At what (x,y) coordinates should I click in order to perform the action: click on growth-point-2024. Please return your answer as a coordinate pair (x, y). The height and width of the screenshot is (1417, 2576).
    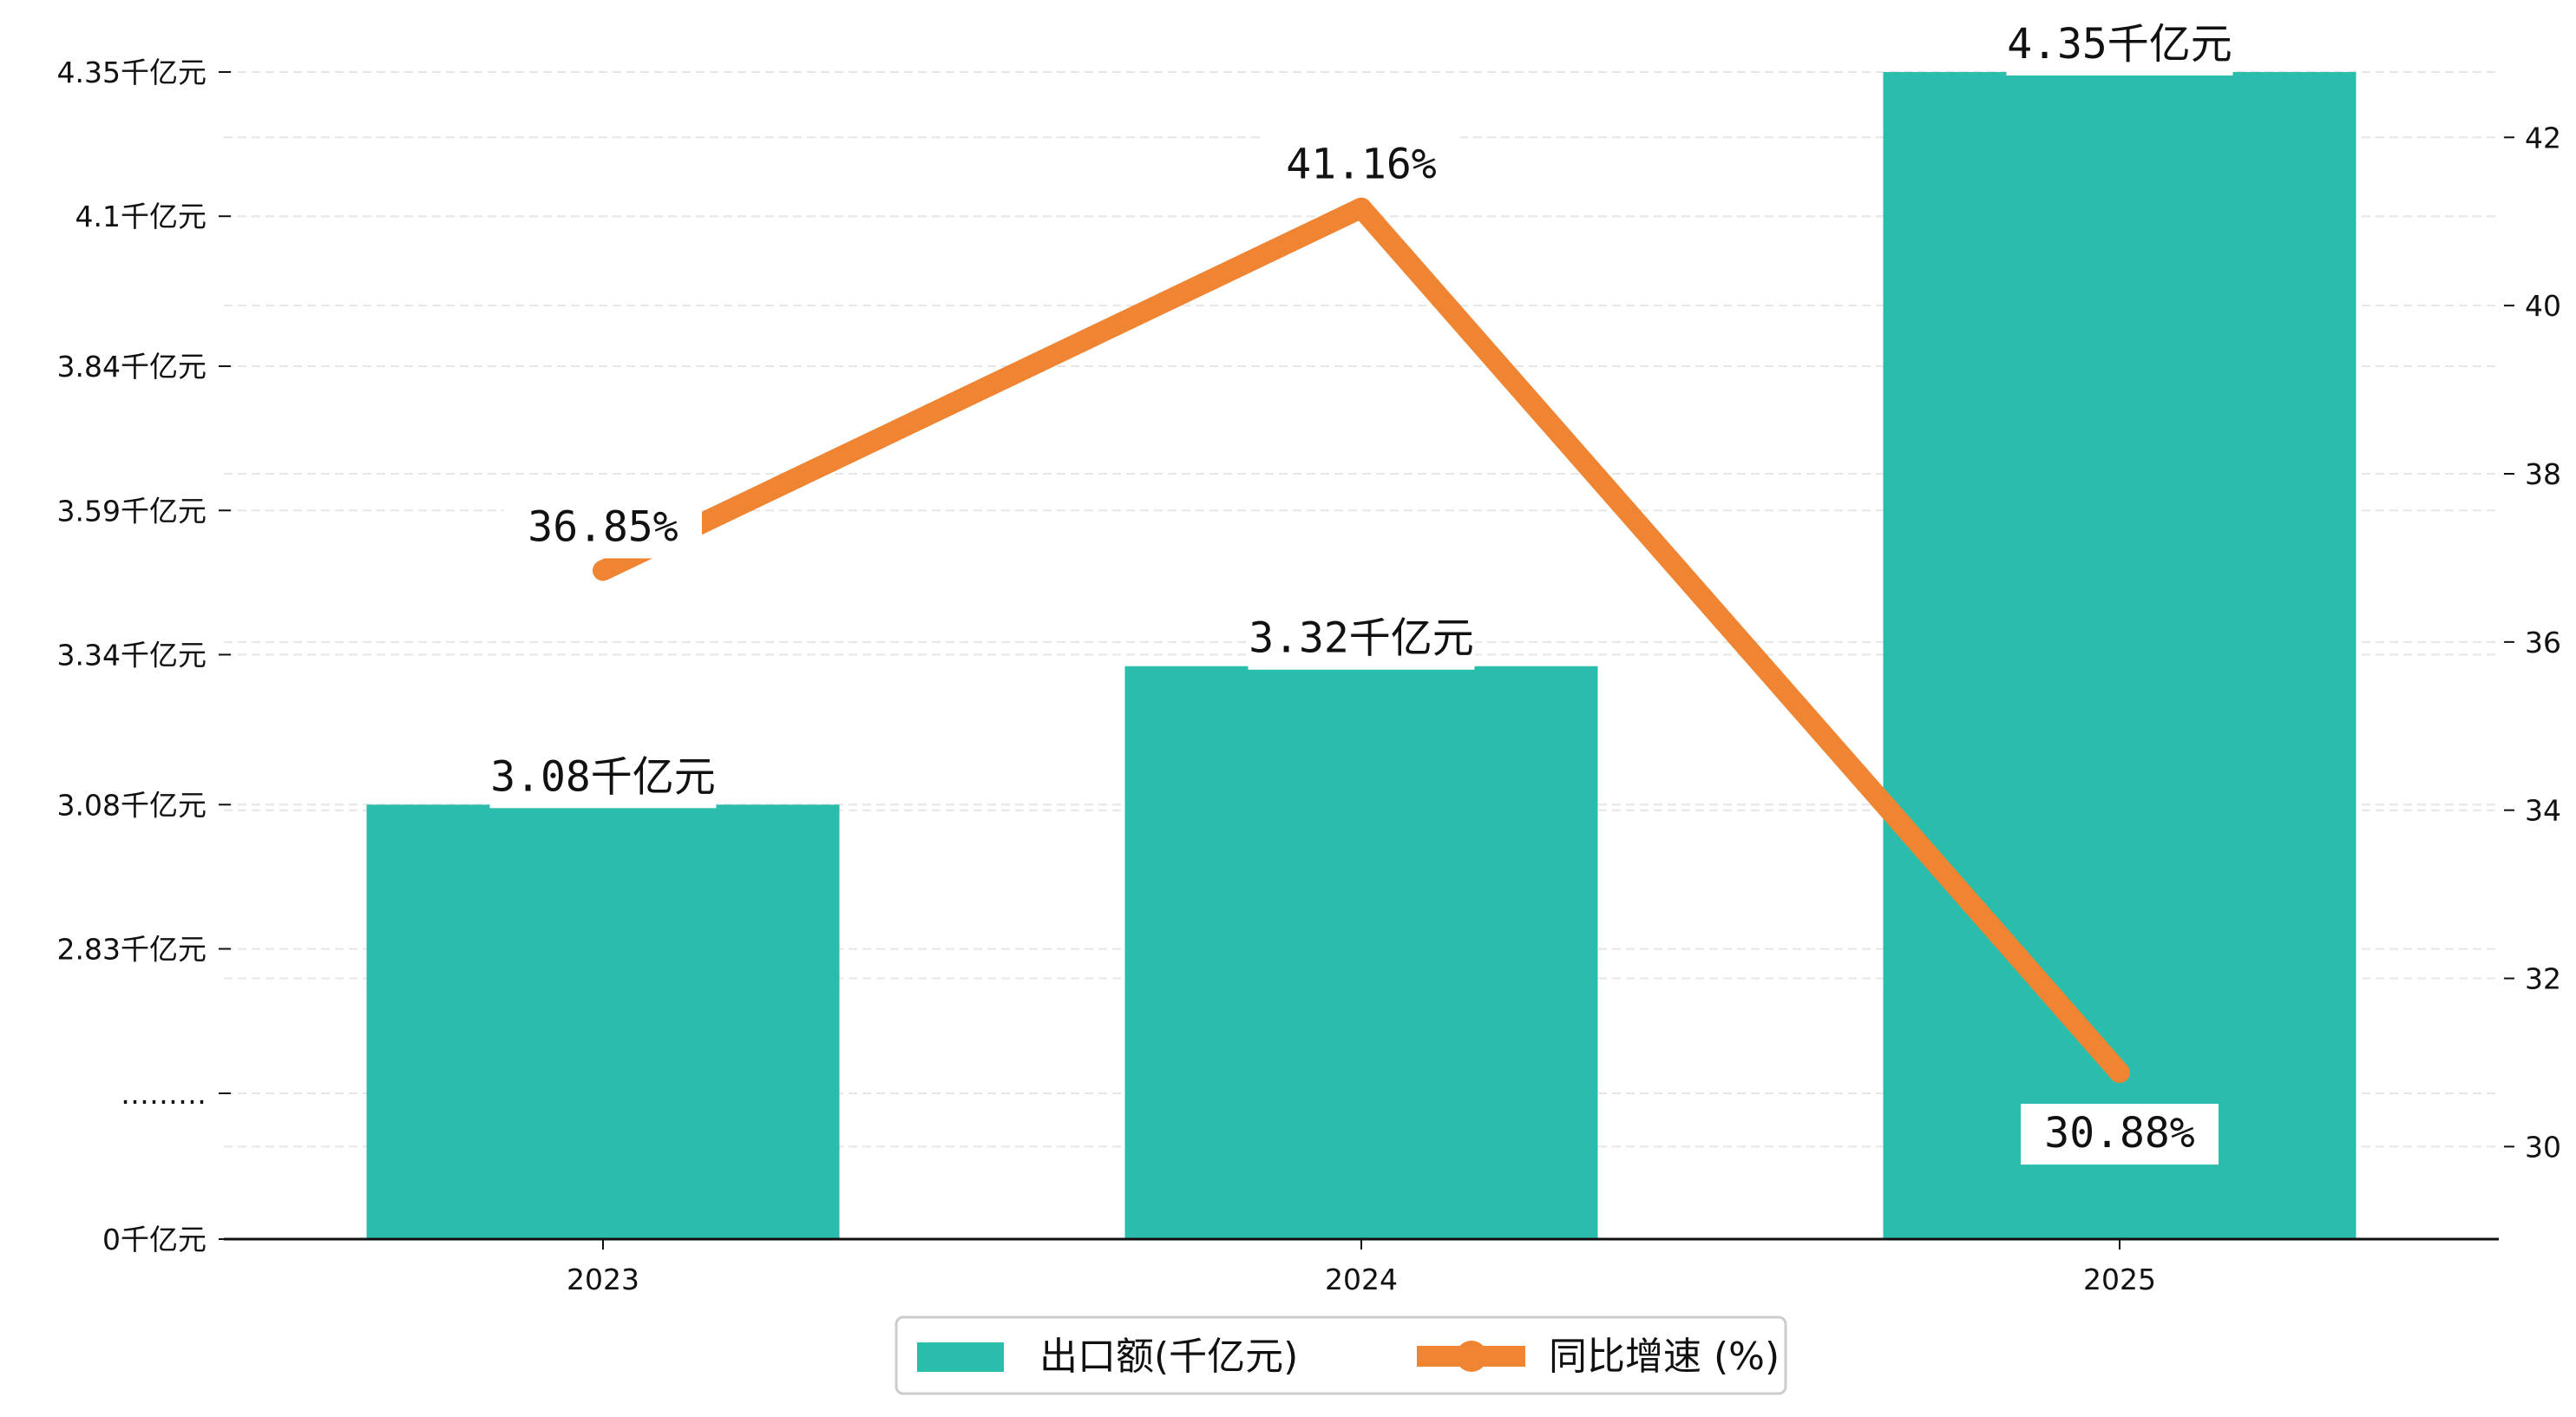
    Looking at the image, I should click on (1361, 208).